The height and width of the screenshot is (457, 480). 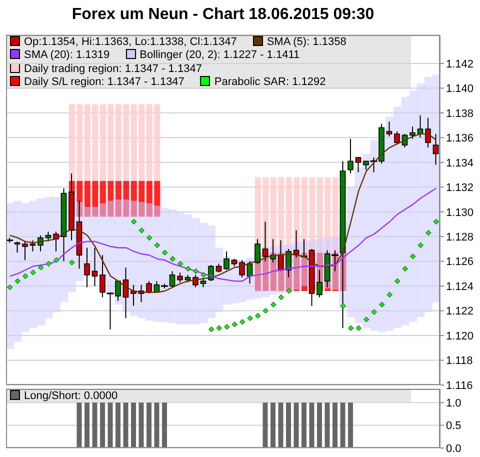 I want to click on y-tick-label: 1.132, so click(x=460, y=188).